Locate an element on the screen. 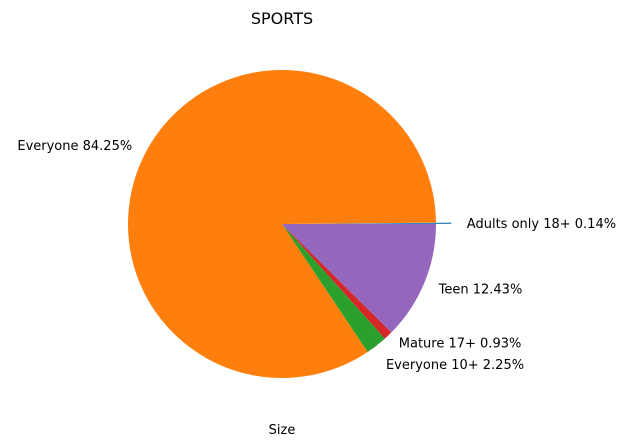 The height and width of the screenshot is (446, 620). pie-slice-teen is located at coordinates (359, 278).